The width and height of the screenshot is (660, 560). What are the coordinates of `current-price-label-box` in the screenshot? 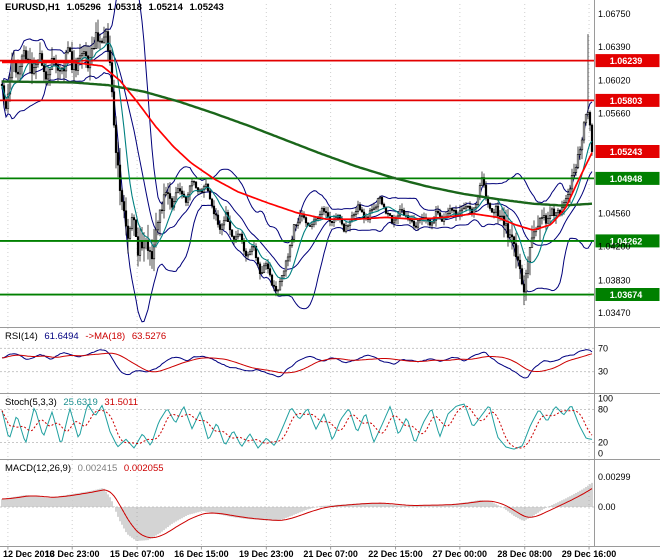 It's located at (627, 151).